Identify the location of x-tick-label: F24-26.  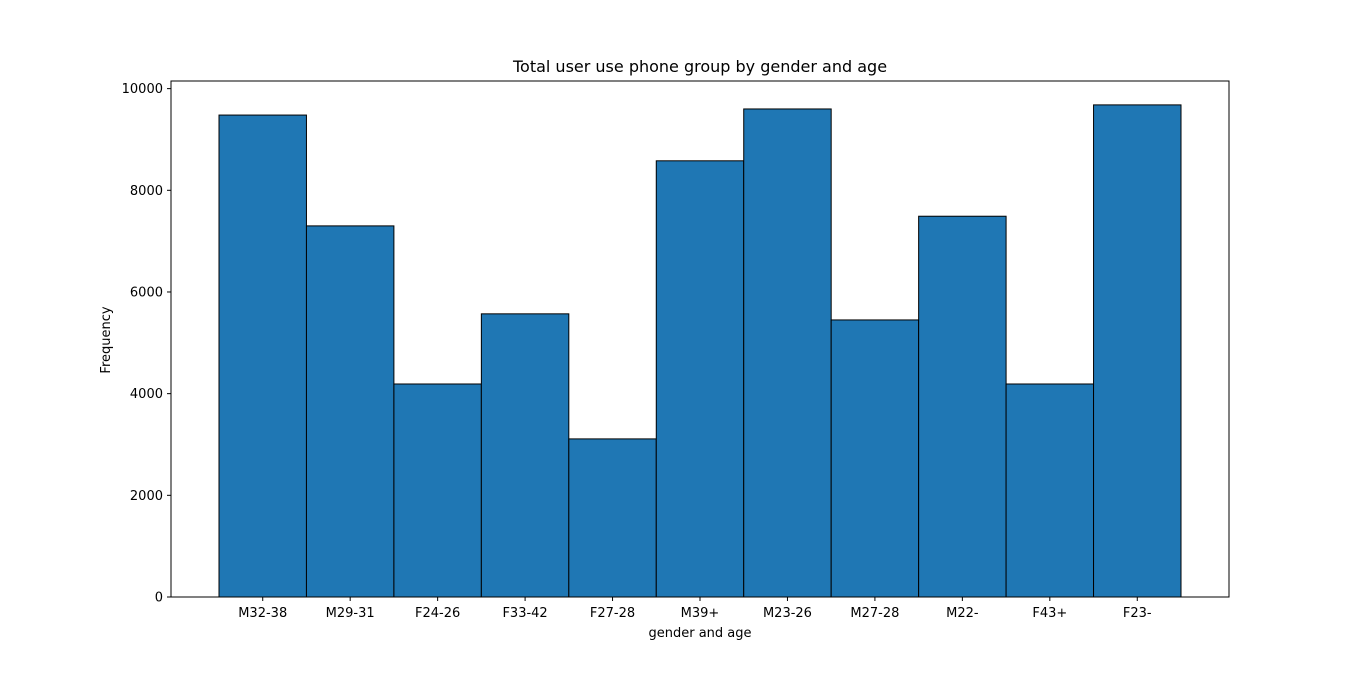
(437, 613).